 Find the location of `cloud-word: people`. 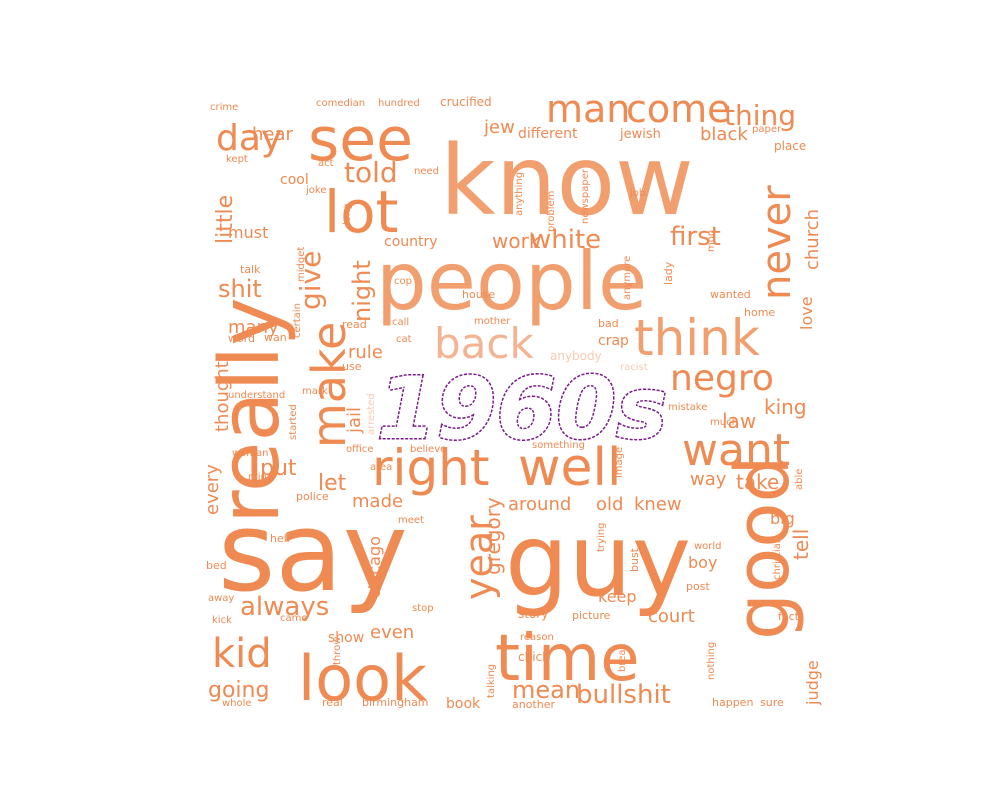

cloud-word: people is located at coordinates (511, 281).